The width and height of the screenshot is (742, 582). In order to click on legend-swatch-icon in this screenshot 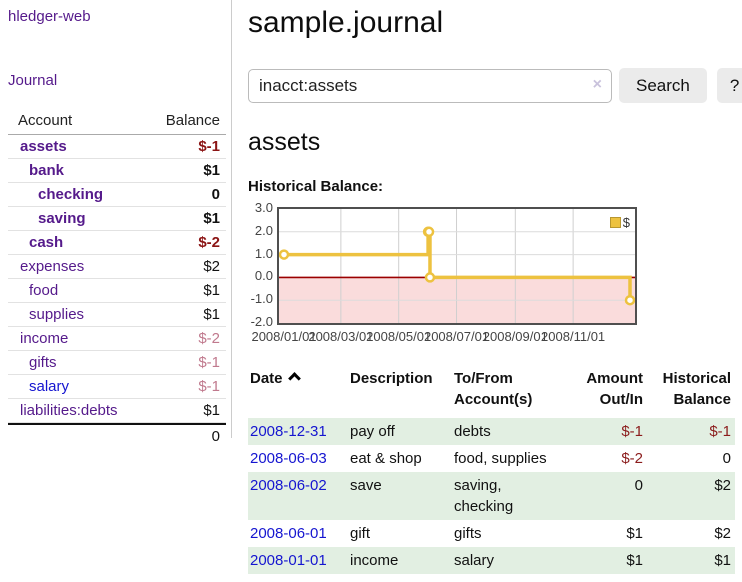, I will do `click(615, 222)`.